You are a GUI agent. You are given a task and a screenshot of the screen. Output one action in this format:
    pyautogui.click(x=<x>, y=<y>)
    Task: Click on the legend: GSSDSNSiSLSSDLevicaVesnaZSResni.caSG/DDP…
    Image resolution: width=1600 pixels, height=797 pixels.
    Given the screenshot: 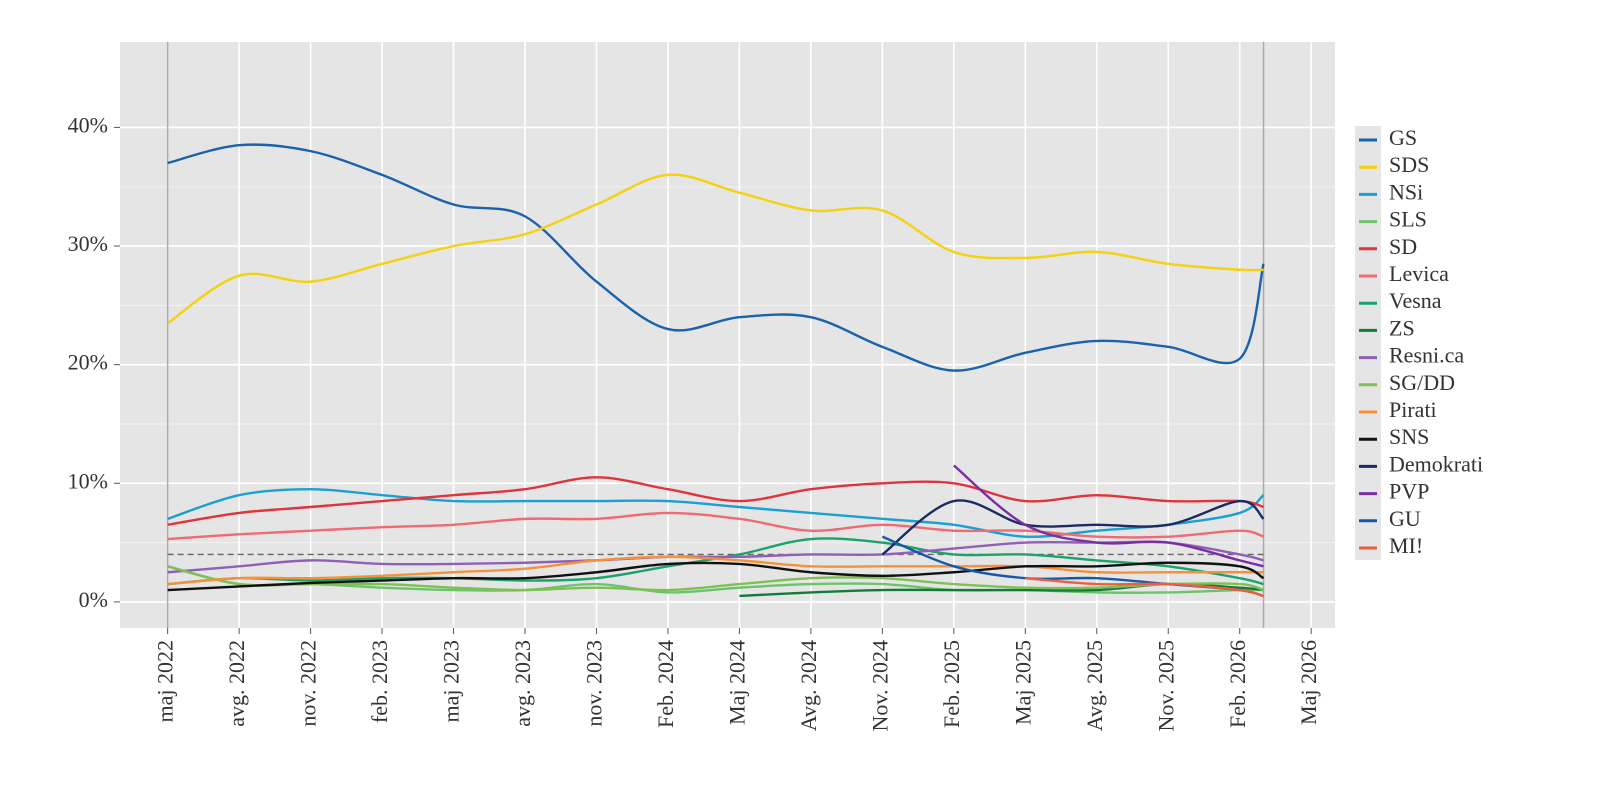 What is the action you would take?
    pyautogui.click(x=1421, y=341)
    